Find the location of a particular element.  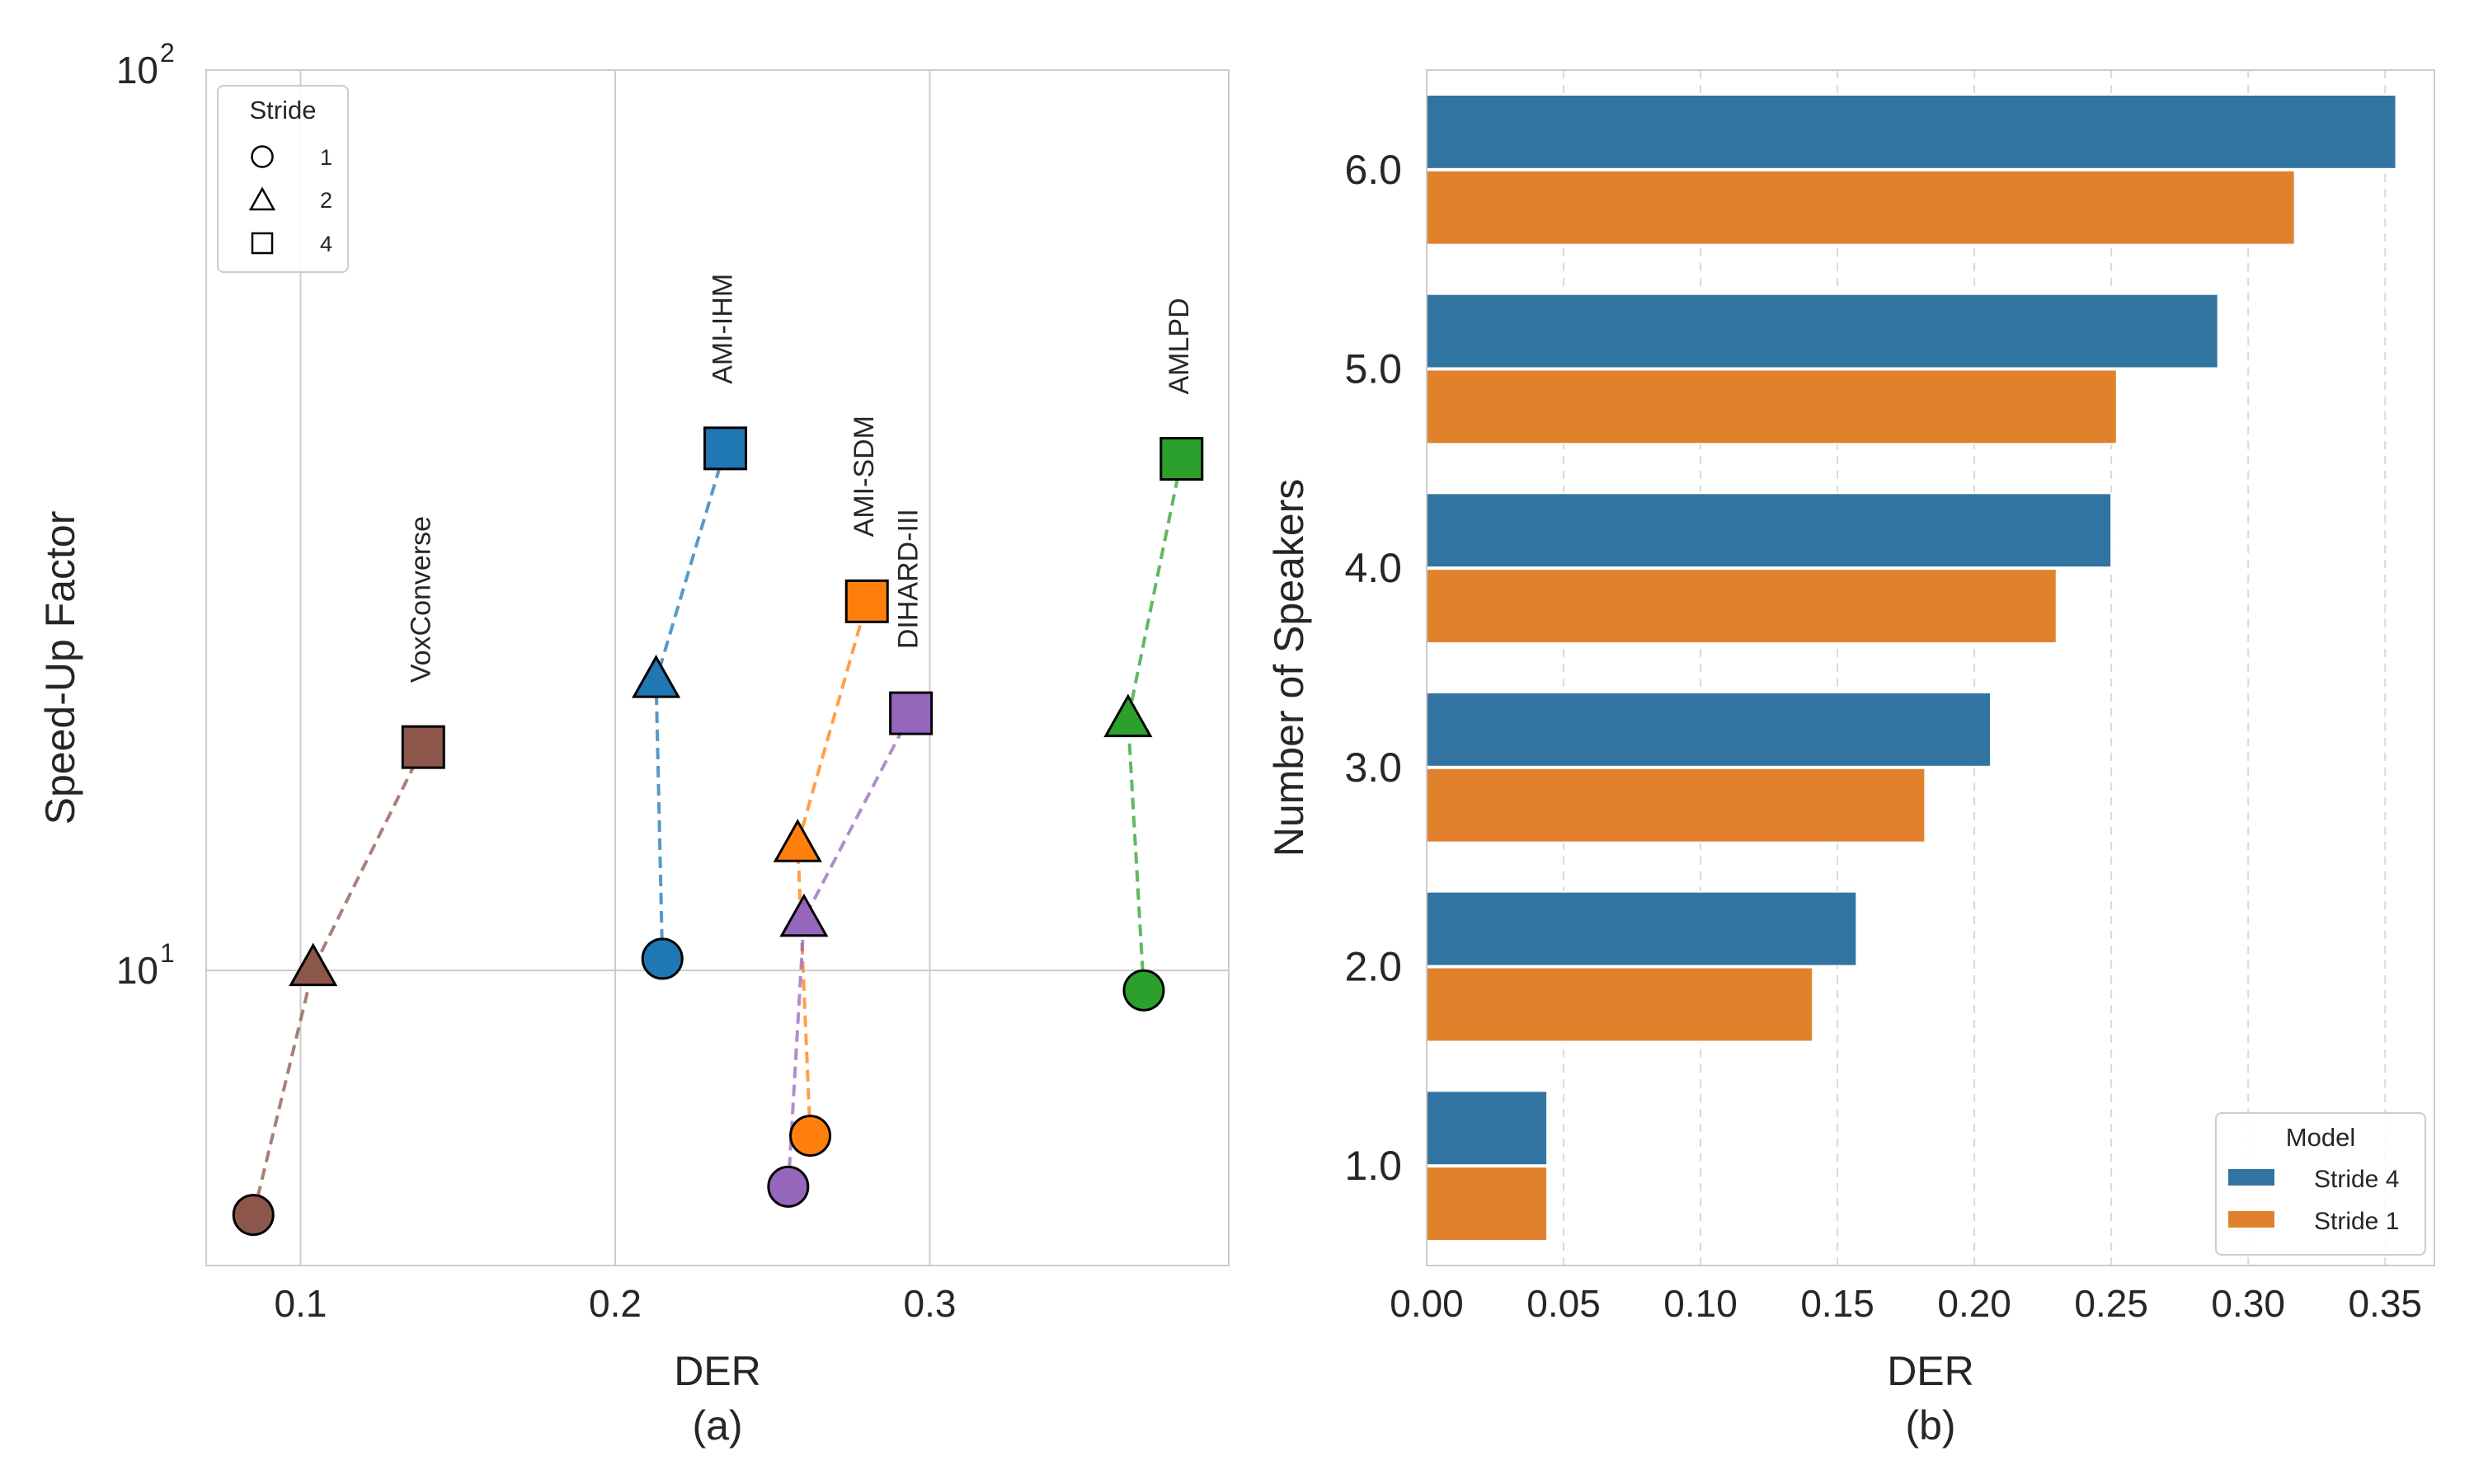

circle-marker-icon is located at coordinates (262, 156).